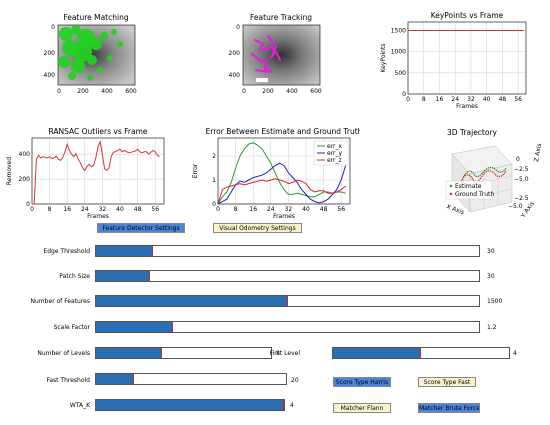 The image size is (550, 425). What do you see at coordinates (334, 160) in the screenshot?
I see `legend-label: err_z` at bounding box center [334, 160].